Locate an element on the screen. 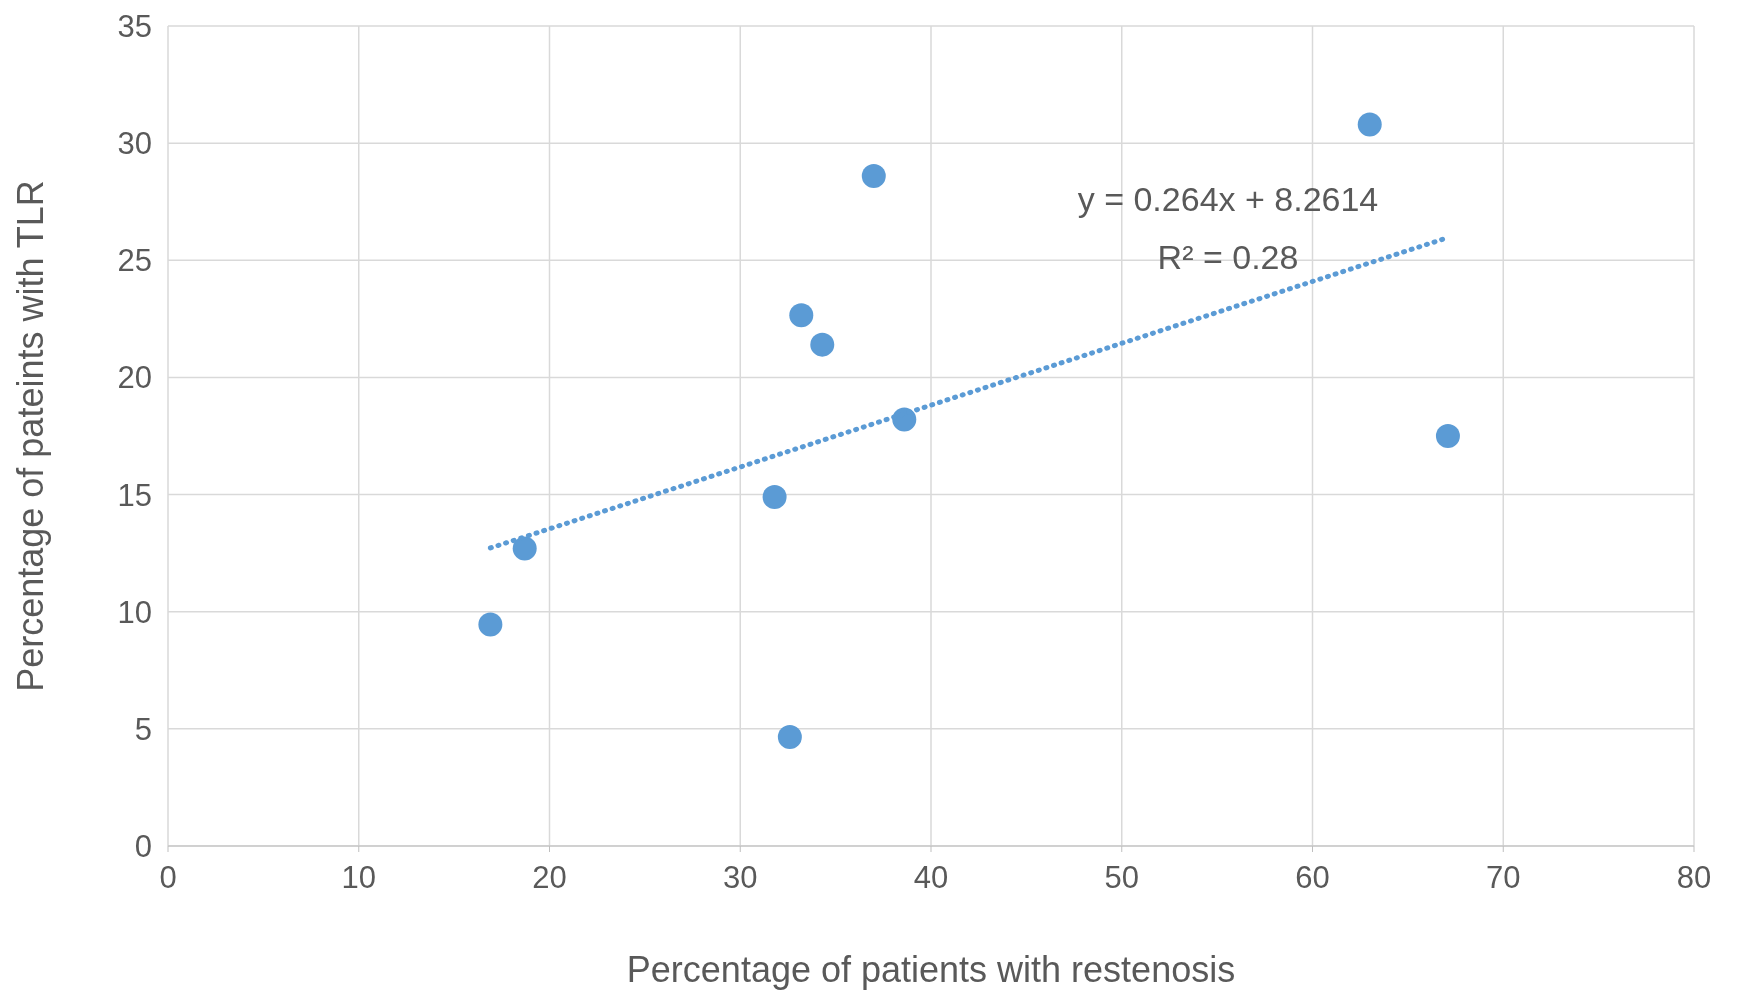 This screenshot has height=1004, width=1742. y-tick-label: 20 is located at coordinates (134, 378).